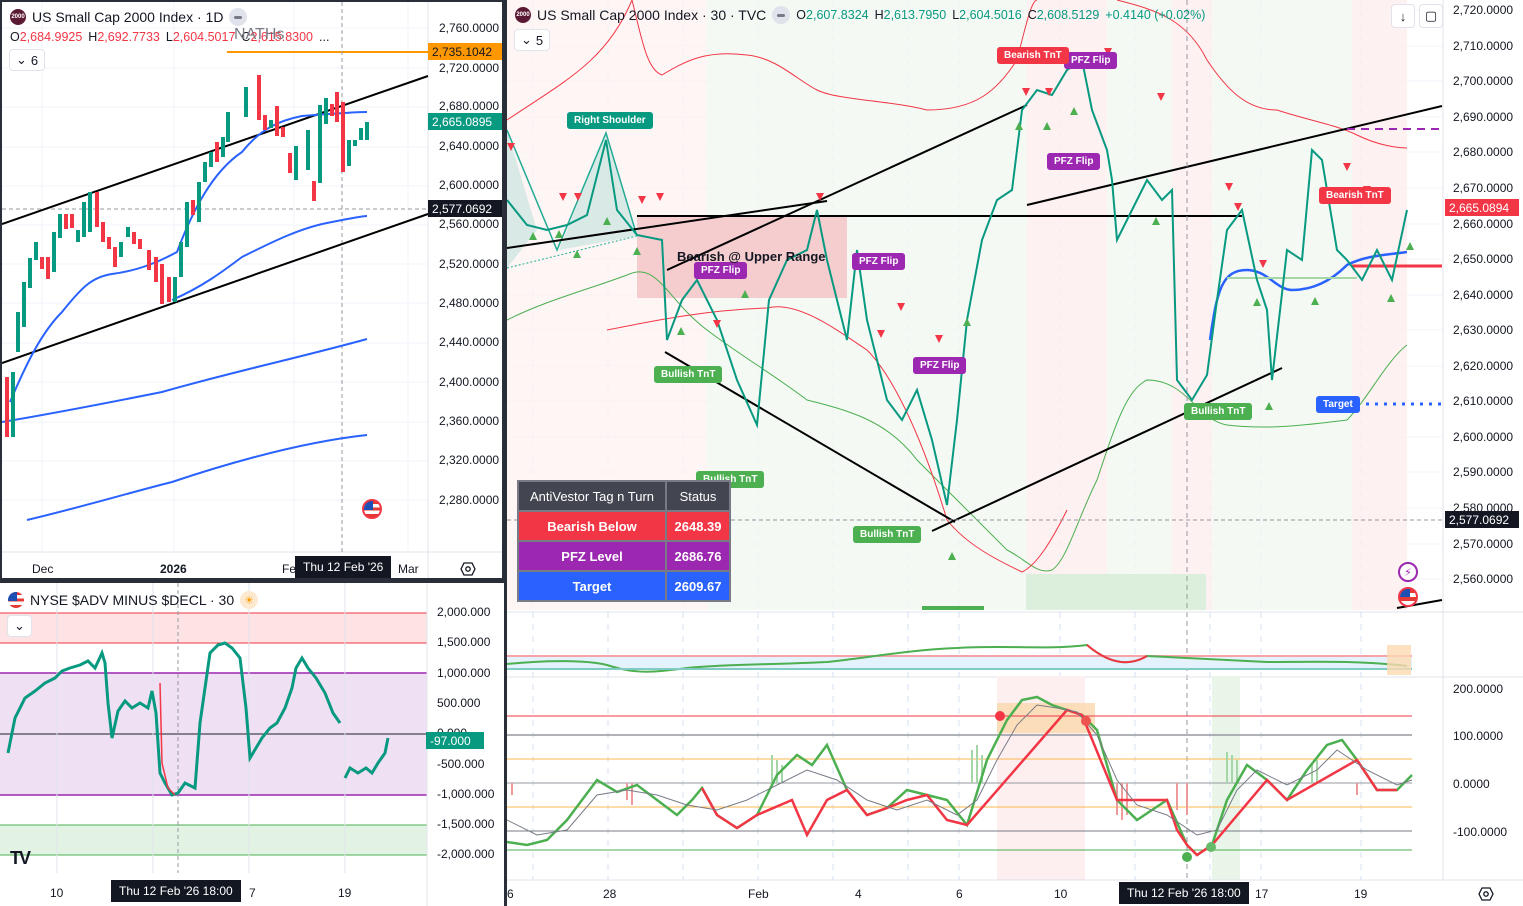  Describe the element at coordinates (592, 526) in the screenshot. I see `row-label: Bearish Below` at that location.